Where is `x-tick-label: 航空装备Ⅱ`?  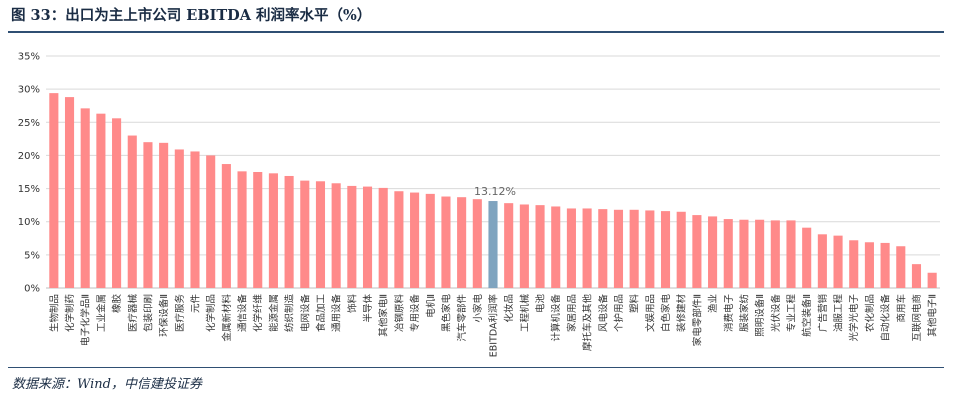 x-tick-label: 航空装备Ⅱ is located at coordinates (807, 315).